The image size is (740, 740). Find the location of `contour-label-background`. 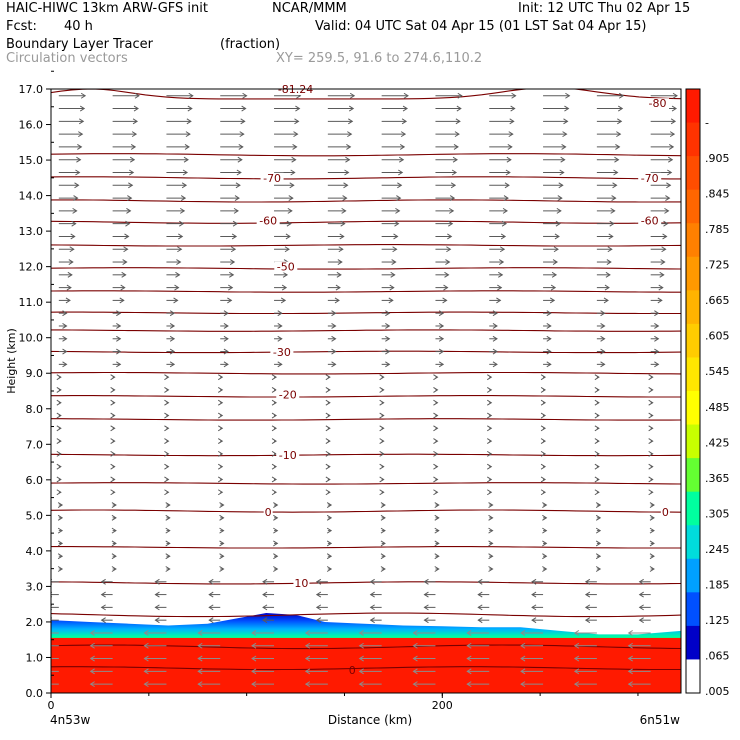

contour-label-background is located at coordinates (268, 221).